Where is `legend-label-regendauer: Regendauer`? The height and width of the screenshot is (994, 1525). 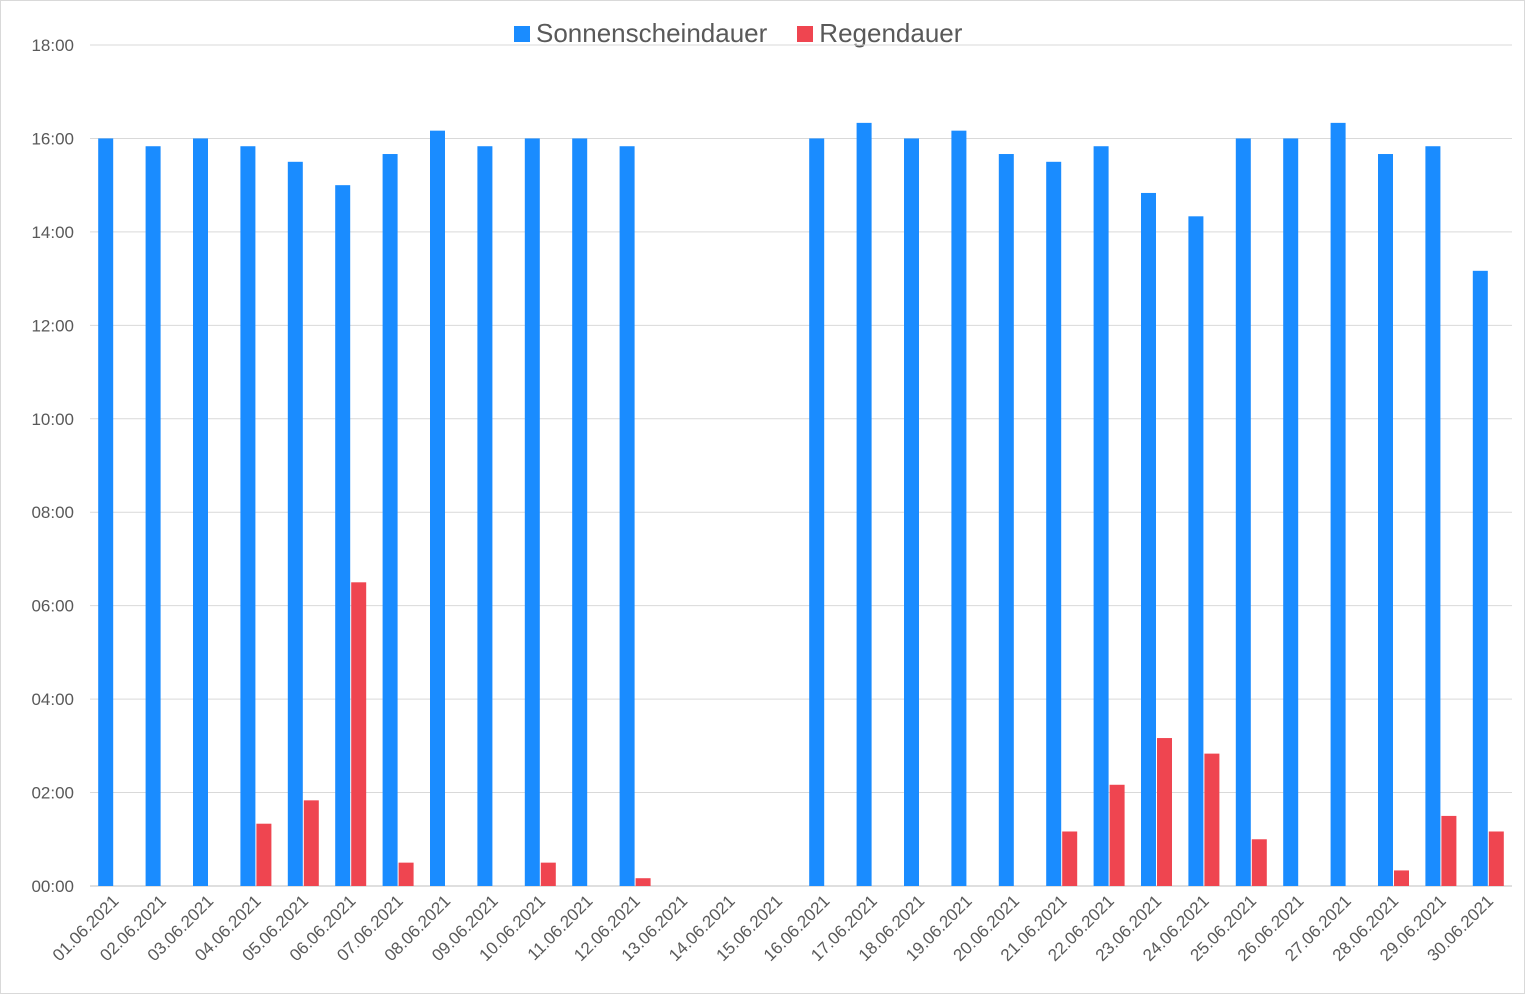 legend-label-regendauer: Regendauer is located at coordinates (891, 33).